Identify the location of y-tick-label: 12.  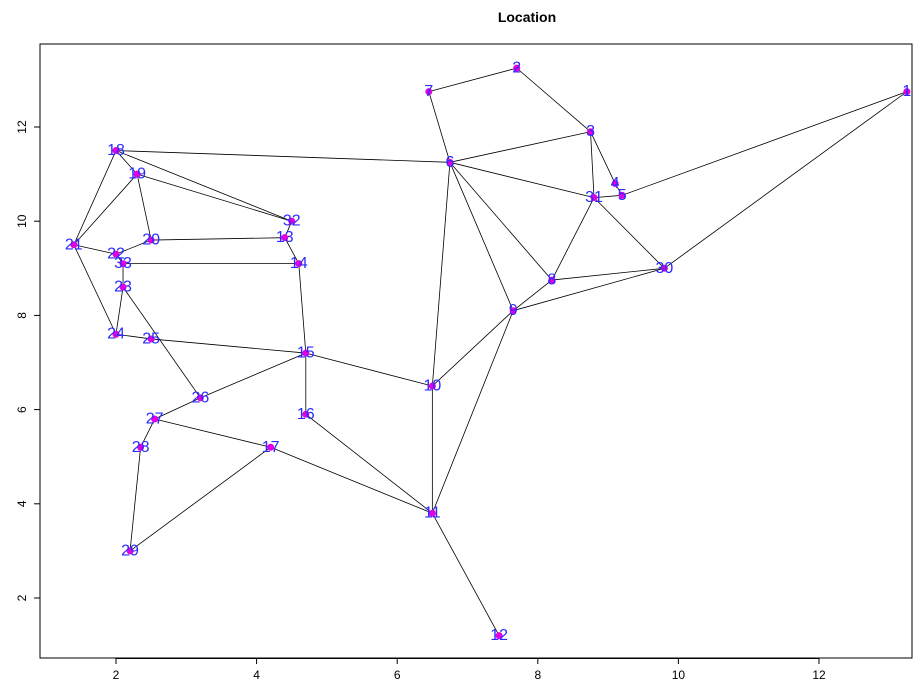
(22, 127).